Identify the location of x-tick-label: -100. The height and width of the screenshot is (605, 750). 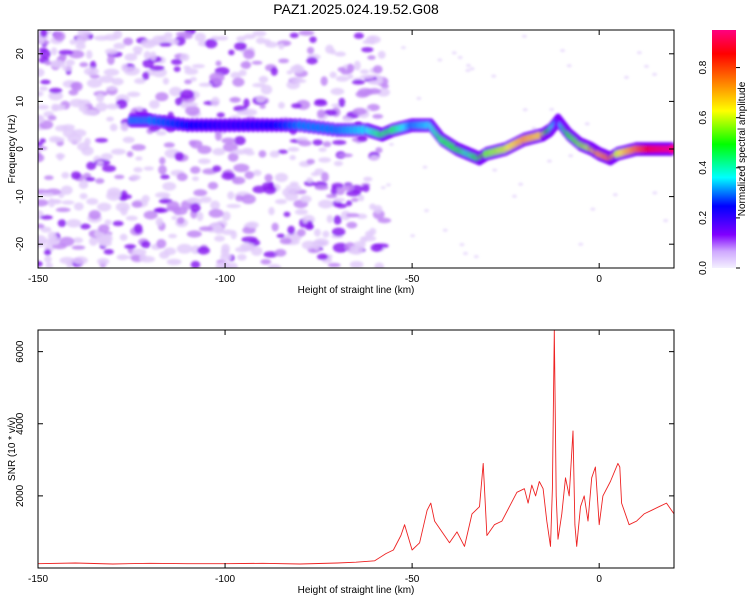
(225, 279).